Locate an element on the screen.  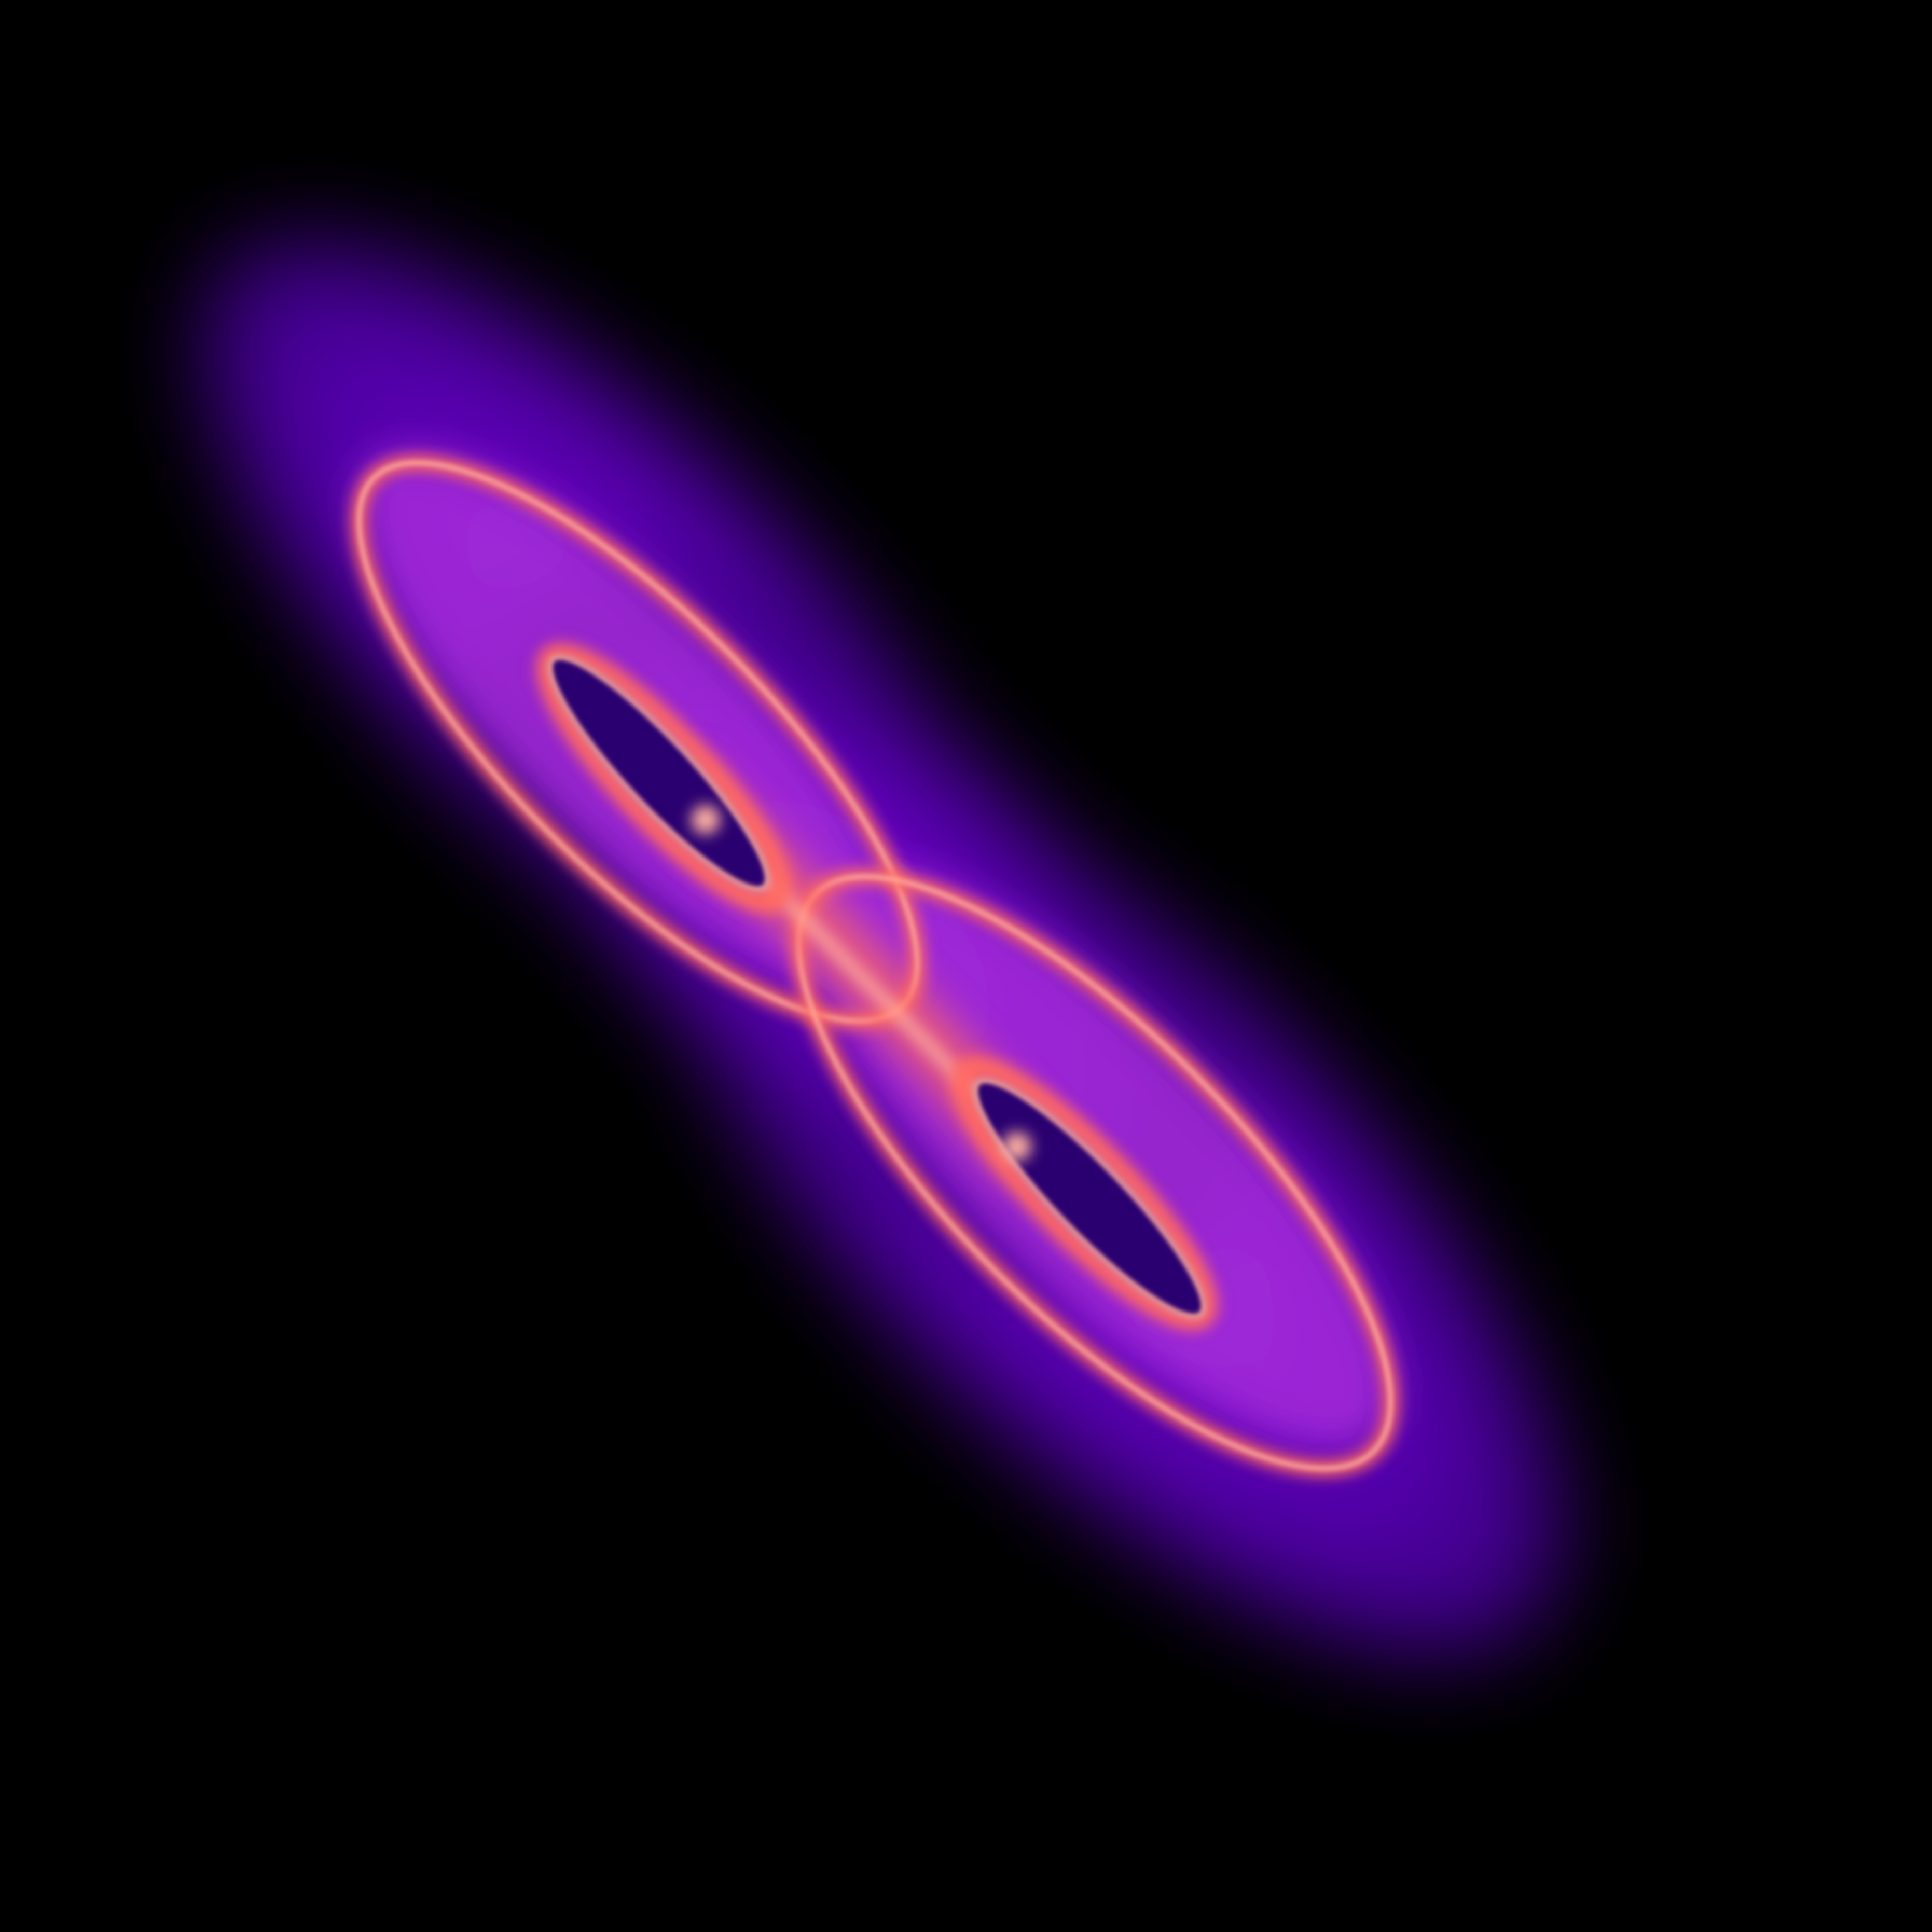
lower-eye-rim-glow is located at coordinates (1085, 1193).